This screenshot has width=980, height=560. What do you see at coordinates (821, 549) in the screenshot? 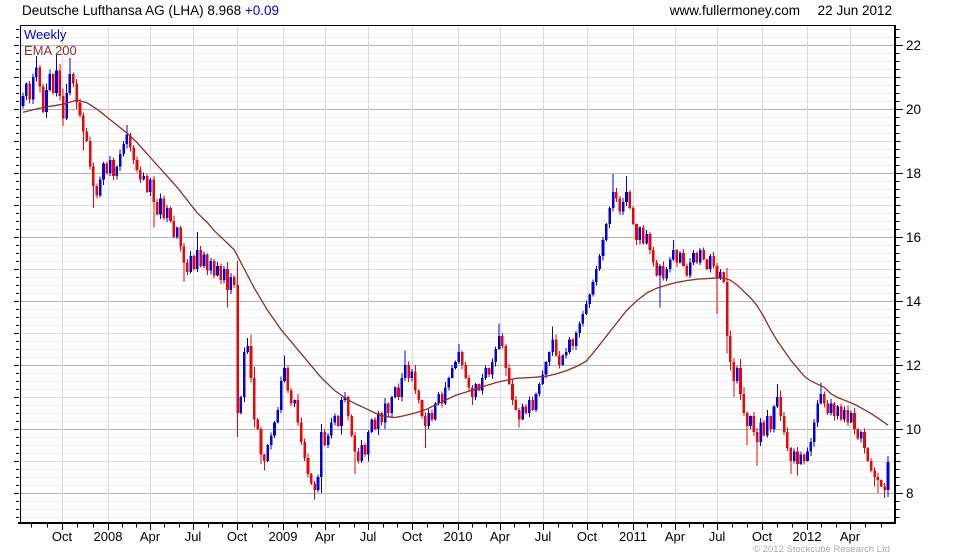
I see `copyright-notice: © 2012 Stockcube Research Ltd` at bounding box center [821, 549].